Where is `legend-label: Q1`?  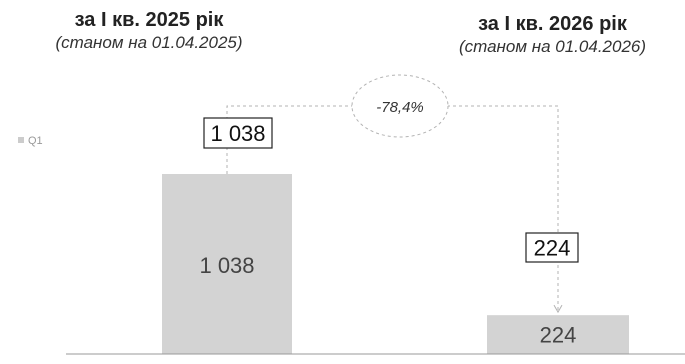
legend-label: Q1 is located at coordinates (35, 141).